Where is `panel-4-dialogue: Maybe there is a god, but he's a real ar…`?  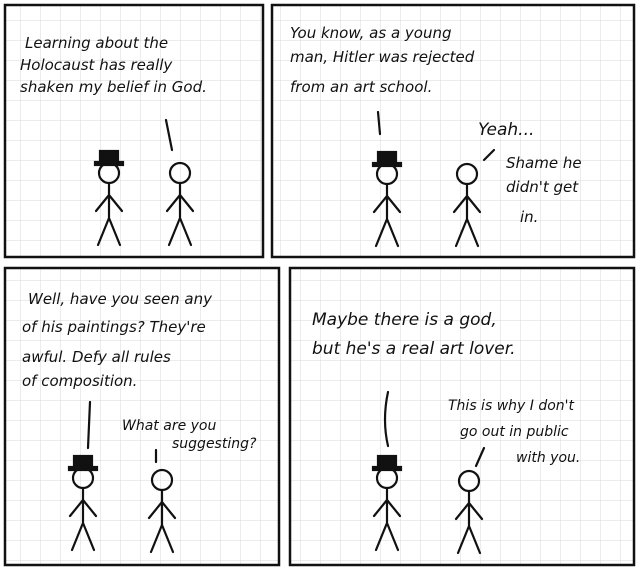
panel-4-dialogue: Maybe there is a god, but he's a real ar… is located at coordinates (414, 334).